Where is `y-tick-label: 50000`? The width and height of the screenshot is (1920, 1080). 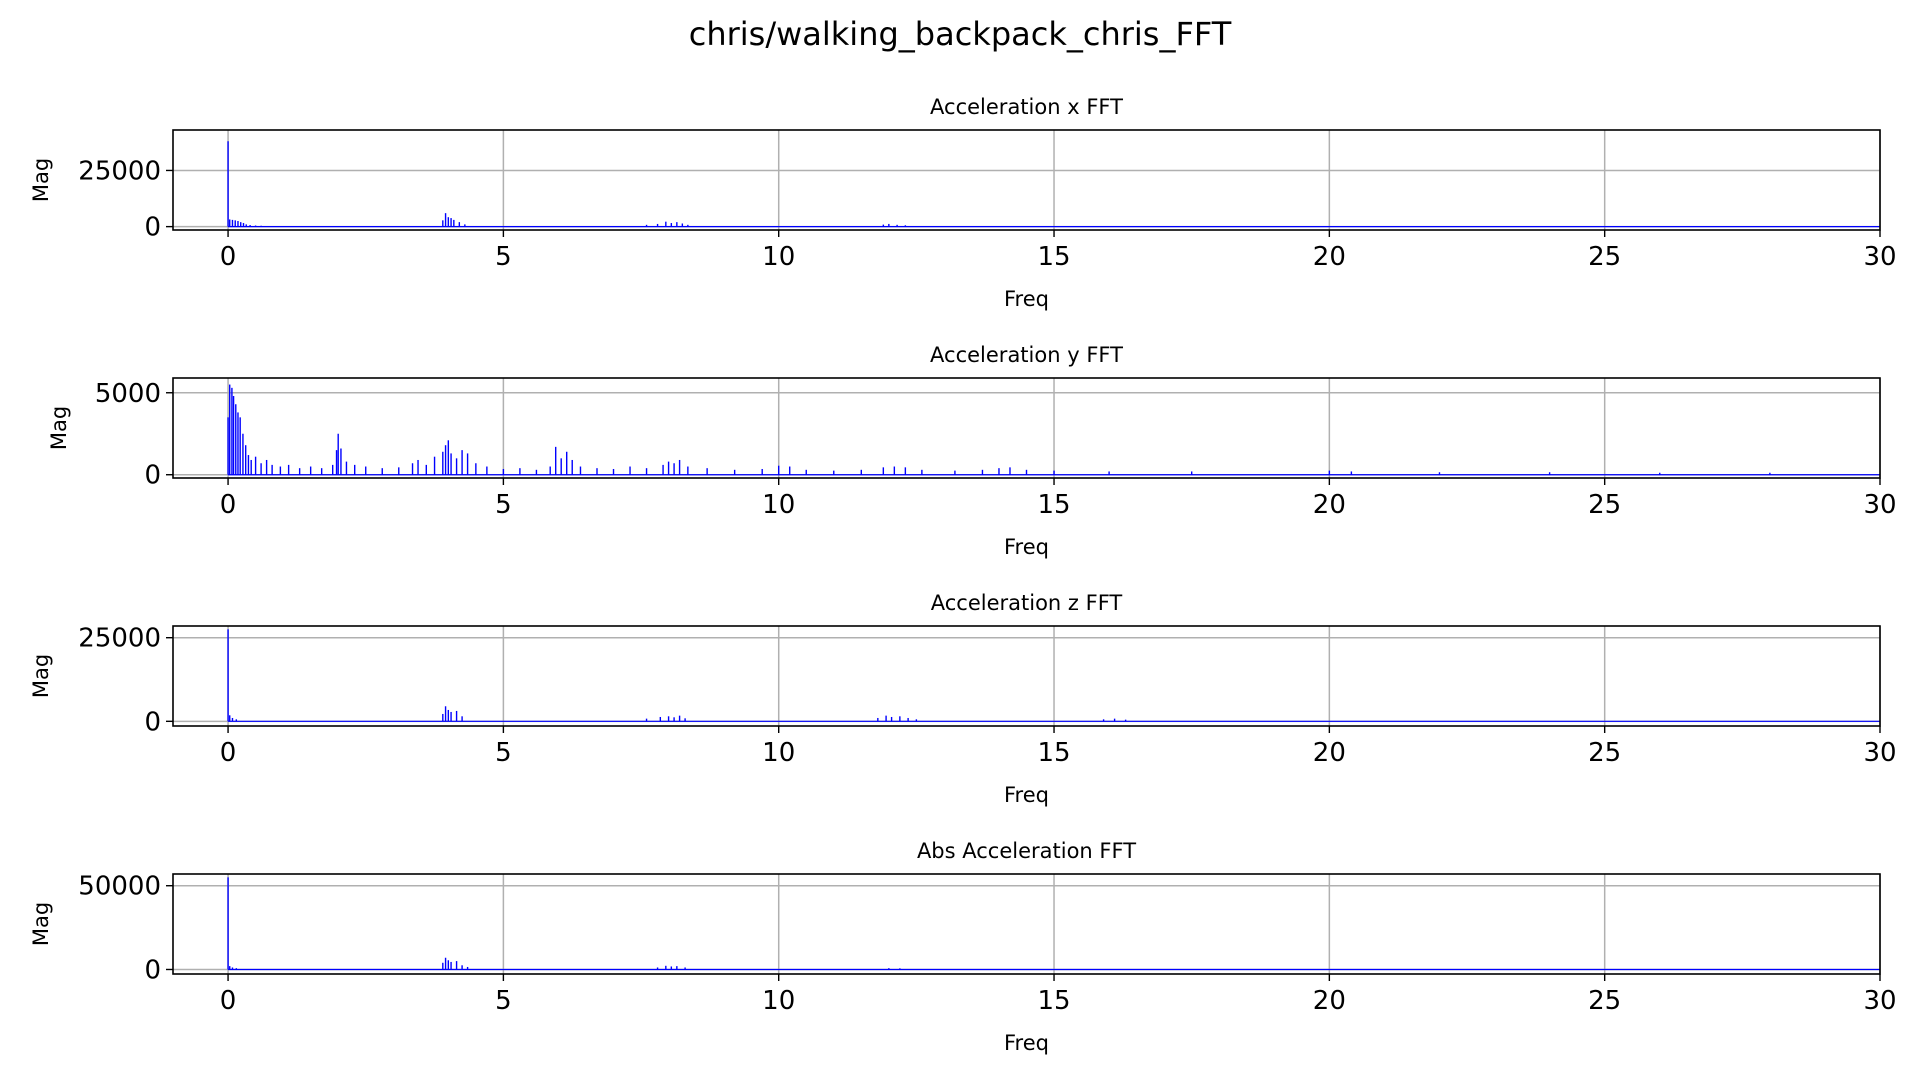 y-tick-label: 50000 is located at coordinates (119, 887).